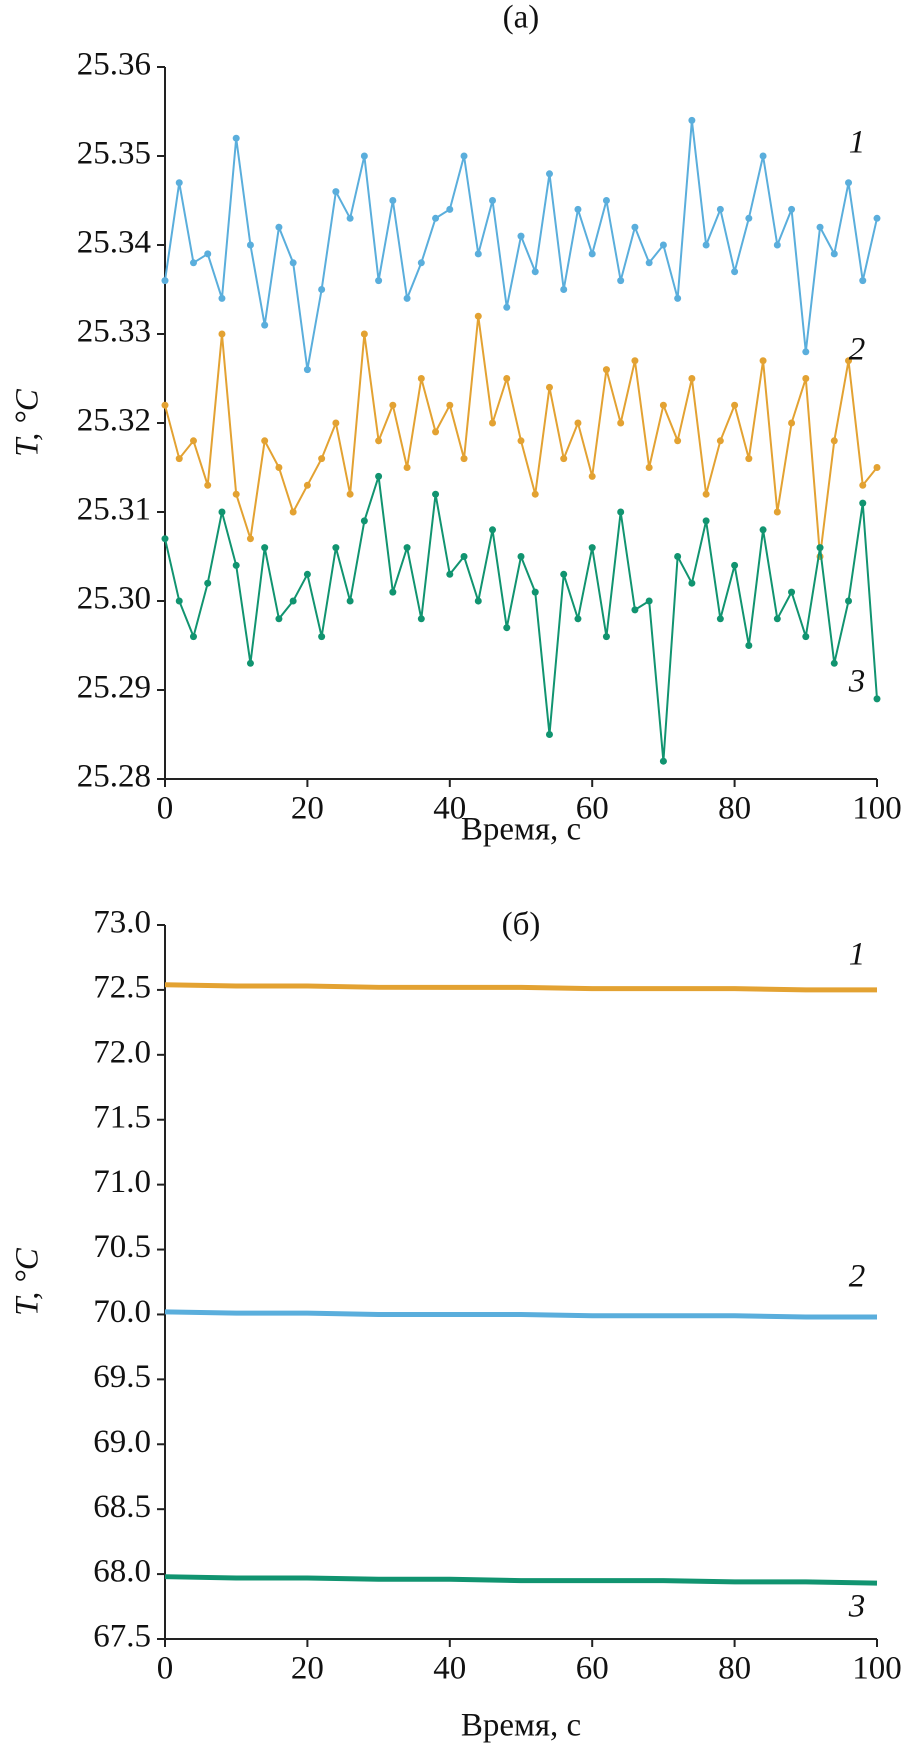 The height and width of the screenshot is (1753, 907). I want to click on y-tick-label: 25.32, so click(114, 421).